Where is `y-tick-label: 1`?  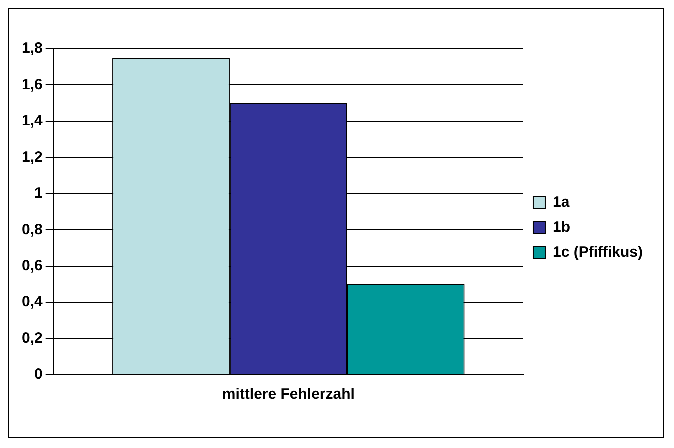
y-tick-label: 1 is located at coordinates (38, 193).